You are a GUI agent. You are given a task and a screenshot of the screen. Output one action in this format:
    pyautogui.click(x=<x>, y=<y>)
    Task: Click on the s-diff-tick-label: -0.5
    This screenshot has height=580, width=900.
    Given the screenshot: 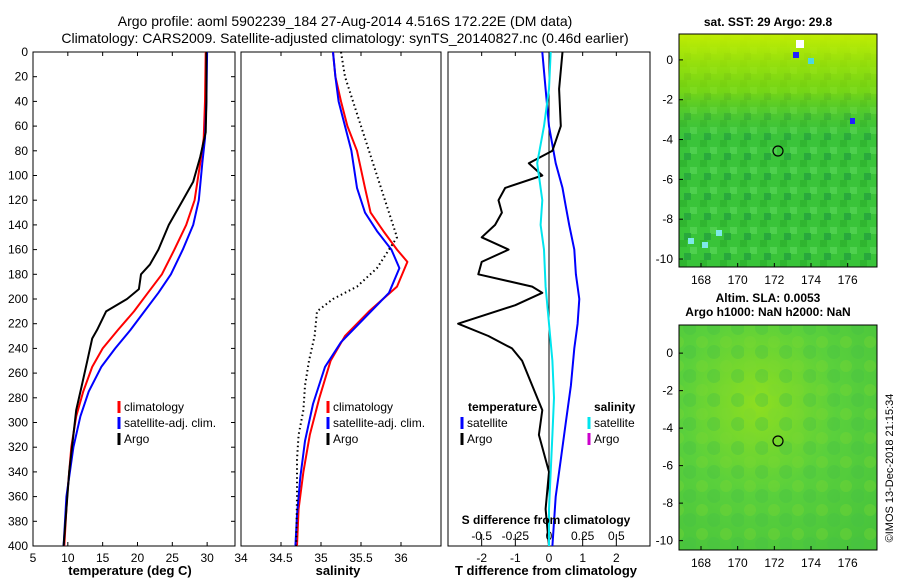 What is the action you would take?
    pyautogui.click(x=481, y=536)
    